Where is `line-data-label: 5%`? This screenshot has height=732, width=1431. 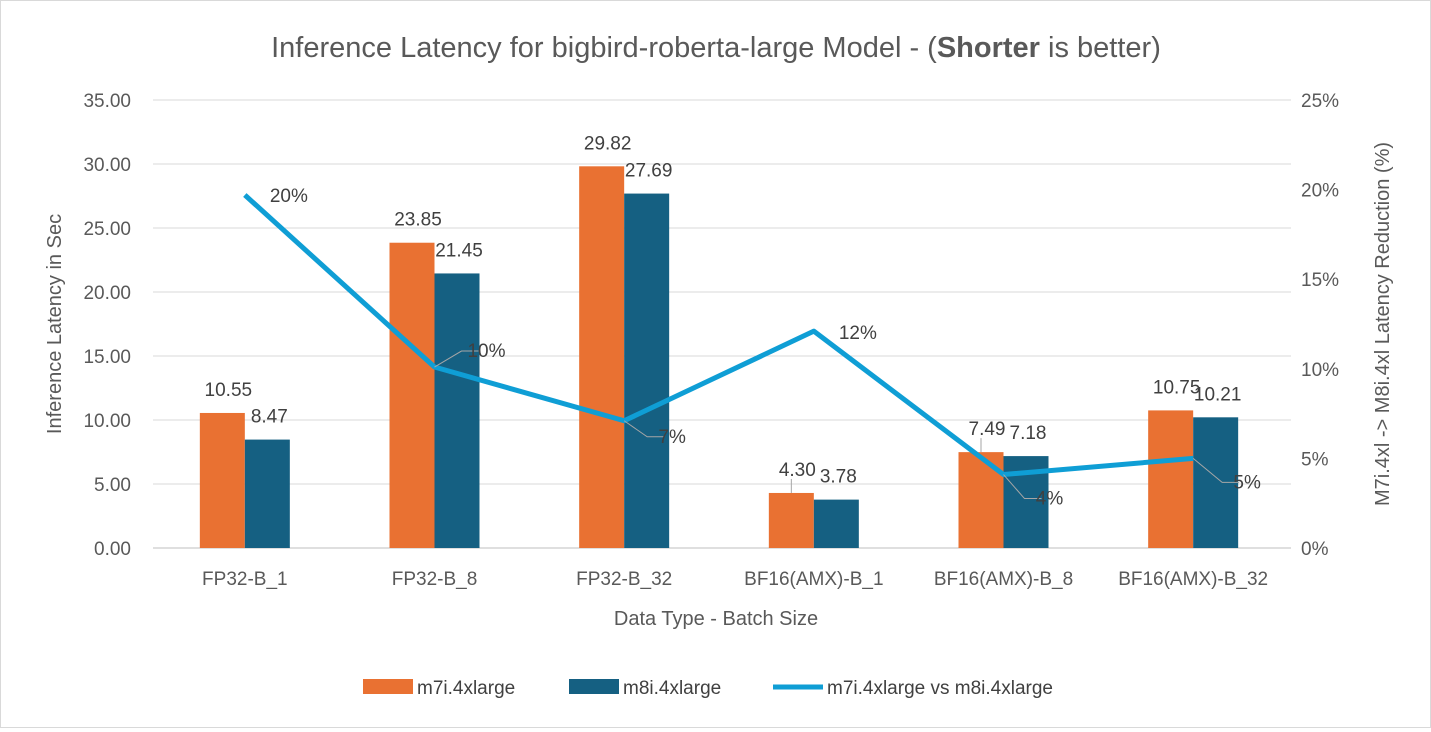 line-data-label: 5% is located at coordinates (1247, 482).